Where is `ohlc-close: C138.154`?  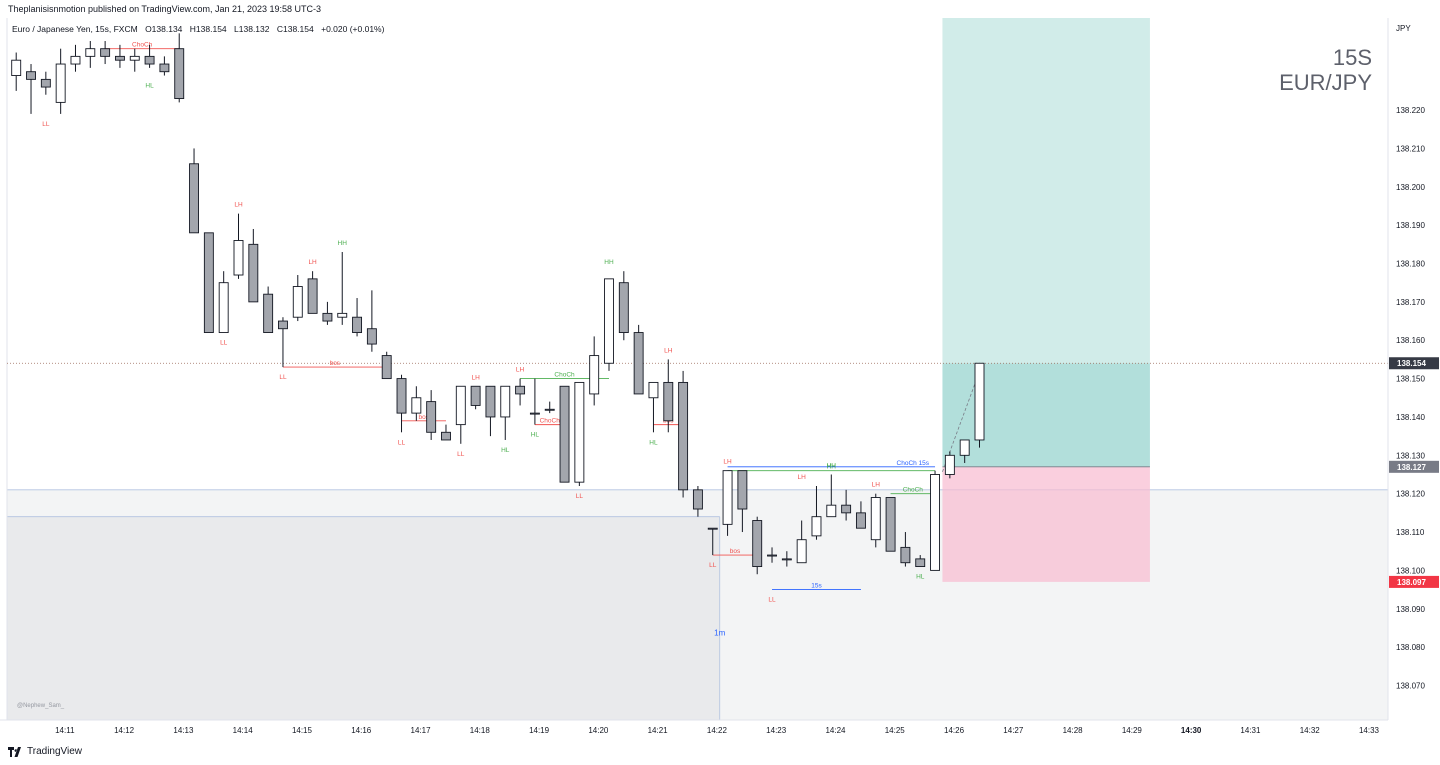 ohlc-close: C138.154 is located at coordinates (295, 29).